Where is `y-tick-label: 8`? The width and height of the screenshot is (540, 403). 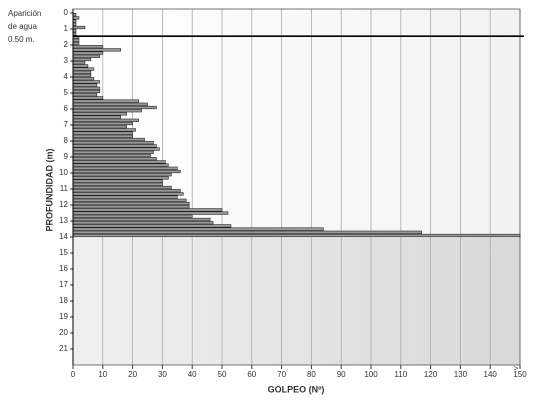 y-tick-label: 8 is located at coordinates (66, 140).